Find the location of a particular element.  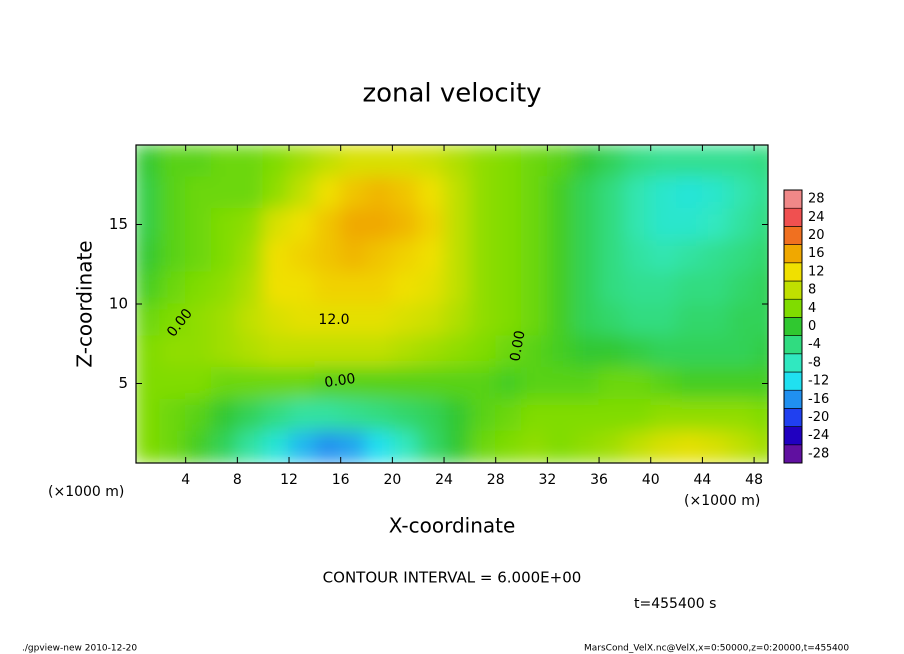

colorbar-label: -12 is located at coordinates (818, 381).